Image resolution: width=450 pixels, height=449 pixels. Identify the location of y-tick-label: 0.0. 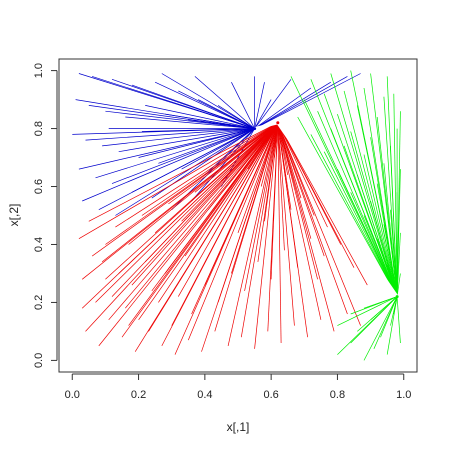
(39, 360).